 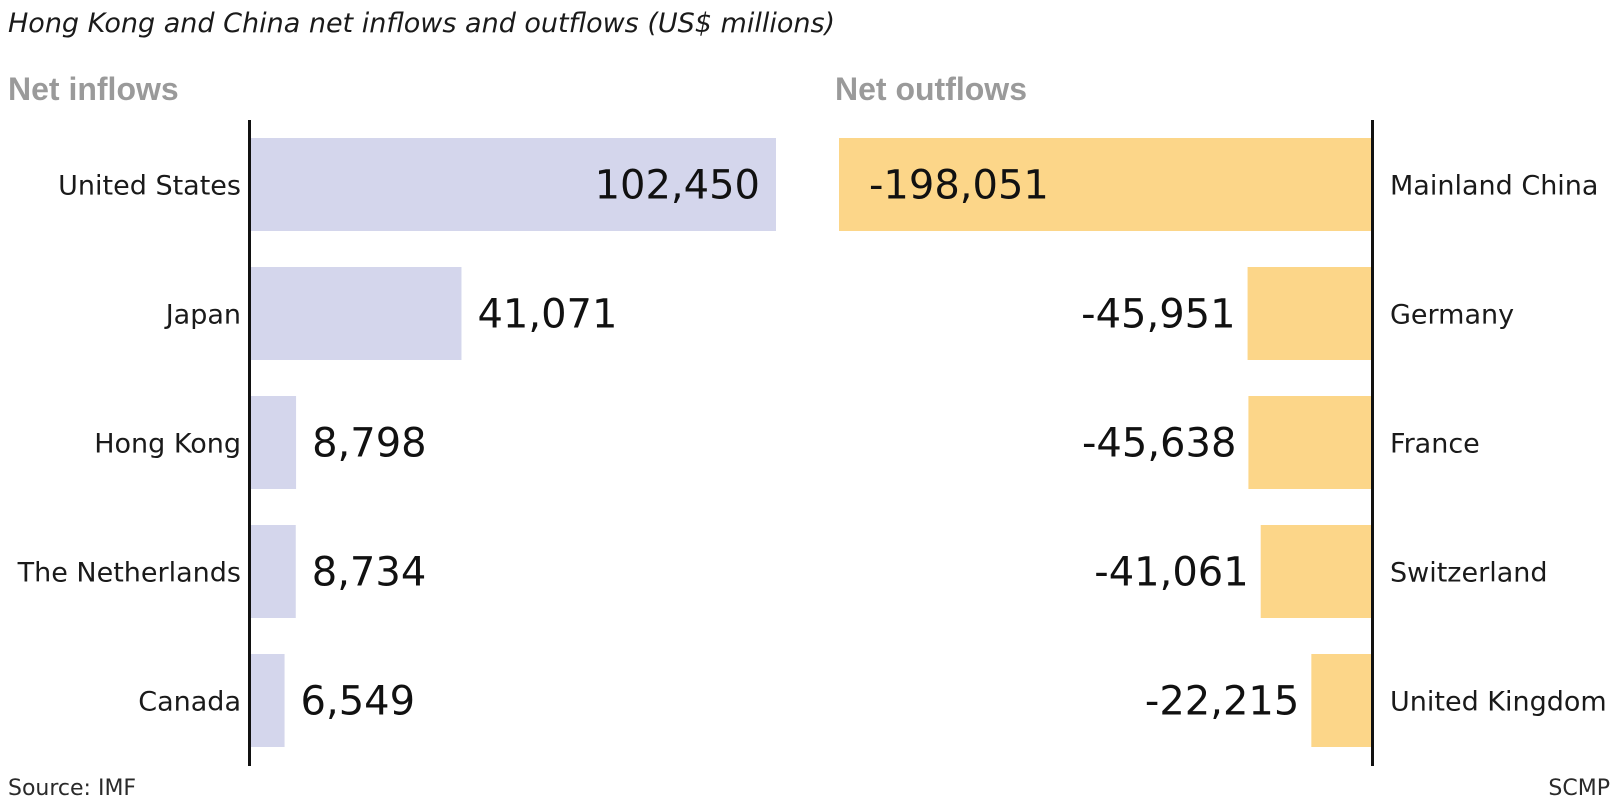 I want to click on inflow-bar-japan, so click(x=356, y=313).